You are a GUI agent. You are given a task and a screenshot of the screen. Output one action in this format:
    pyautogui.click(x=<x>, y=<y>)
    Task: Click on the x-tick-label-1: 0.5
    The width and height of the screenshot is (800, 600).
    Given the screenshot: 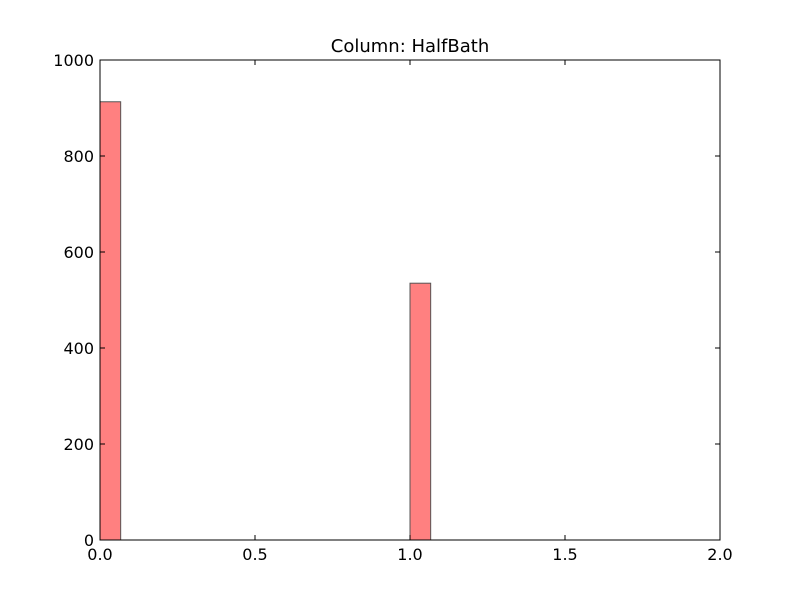 What is the action you would take?
    pyautogui.click(x=254, y=554)
    